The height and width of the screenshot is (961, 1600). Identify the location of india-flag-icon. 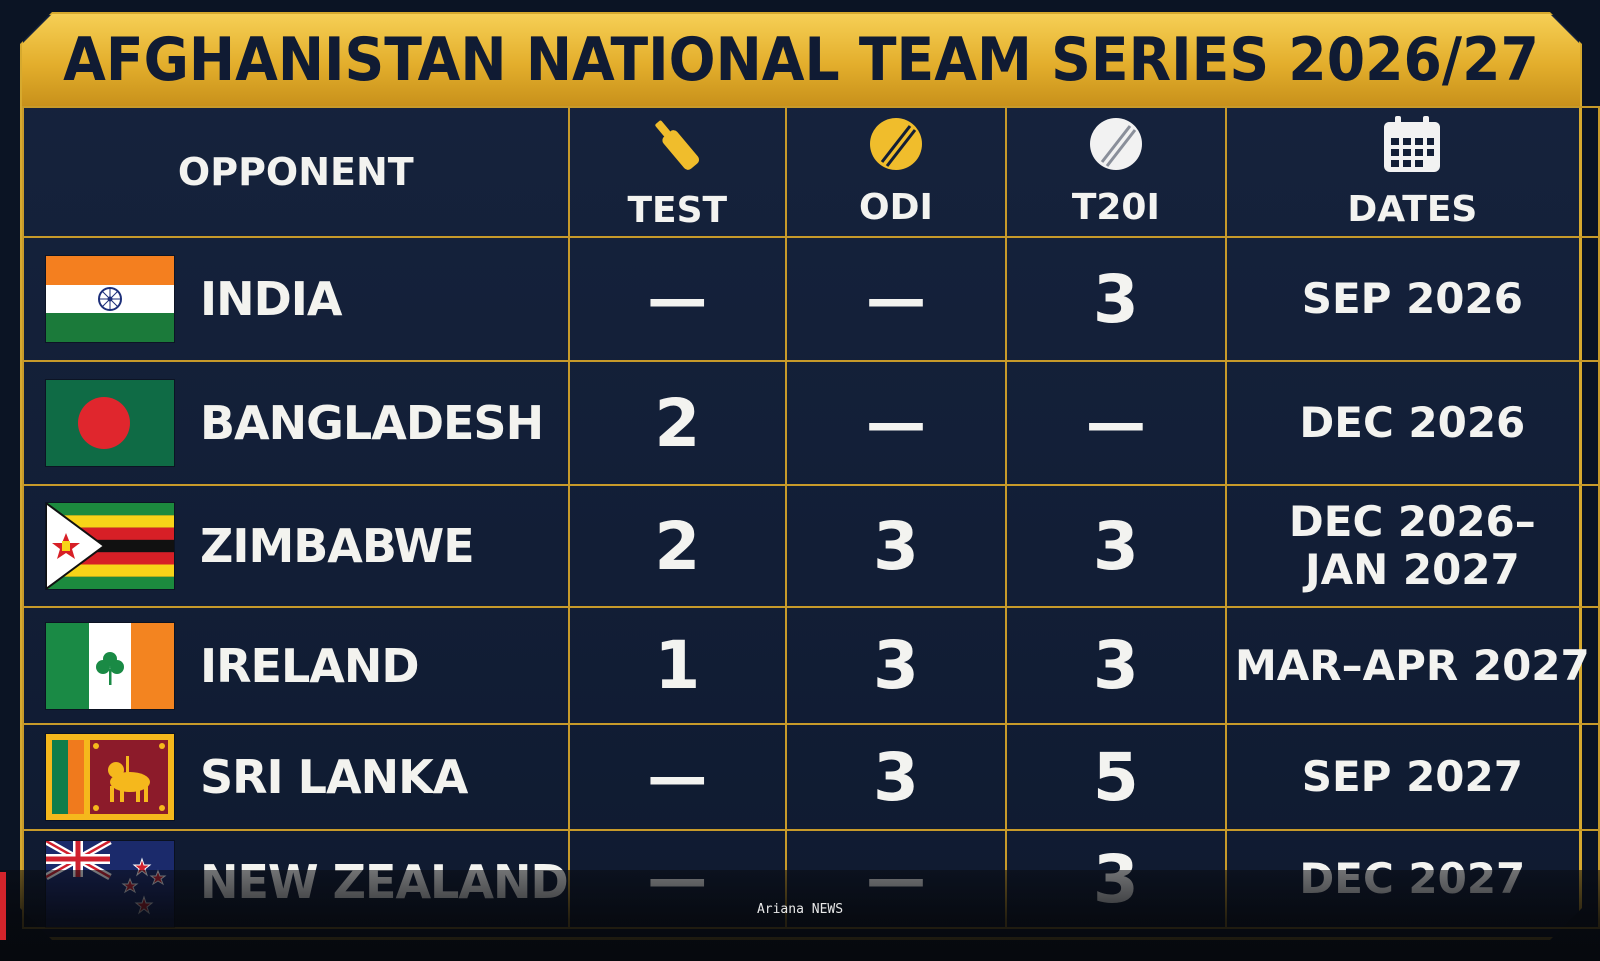
(110, 299).